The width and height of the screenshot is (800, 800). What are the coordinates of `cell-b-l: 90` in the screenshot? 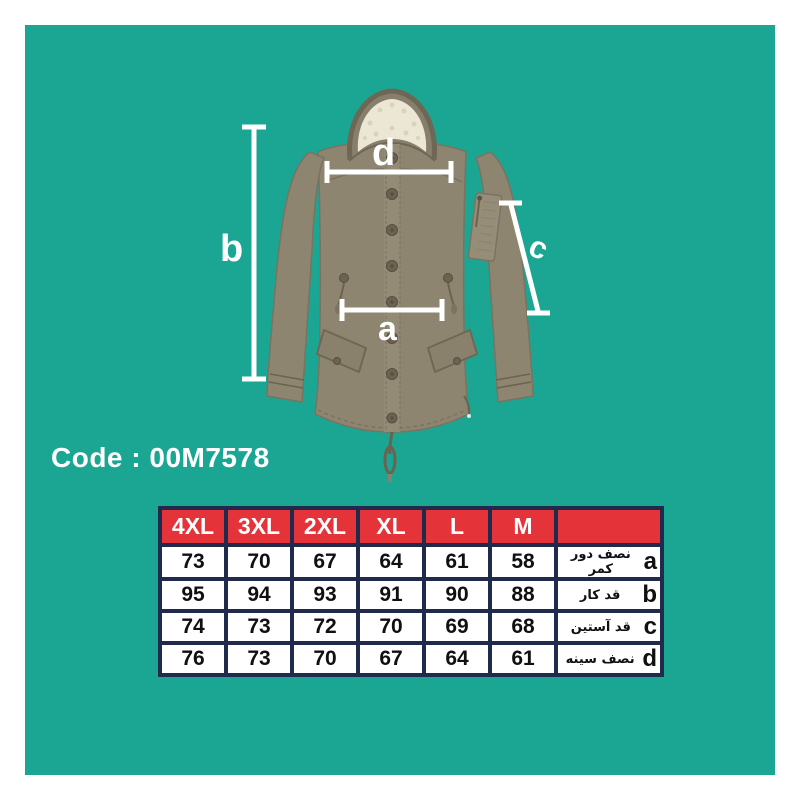 It's located at (457, 595).